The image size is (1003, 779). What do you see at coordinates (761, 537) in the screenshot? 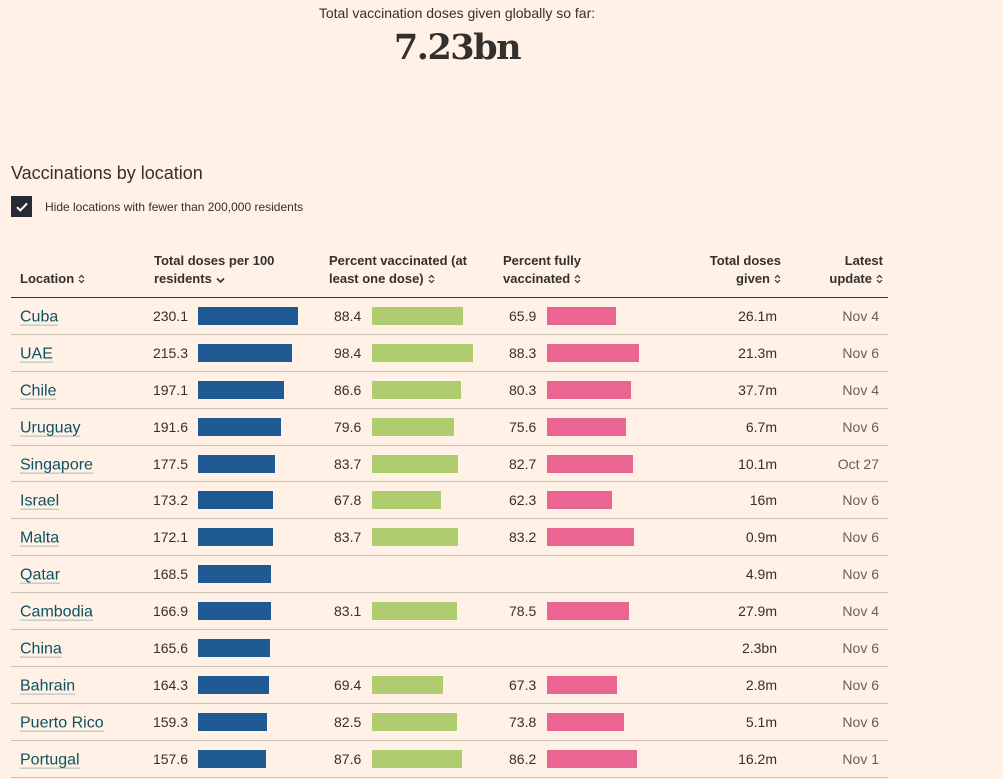
I see `total-doses-value: 0.9m` at bounding box center [761, 537].